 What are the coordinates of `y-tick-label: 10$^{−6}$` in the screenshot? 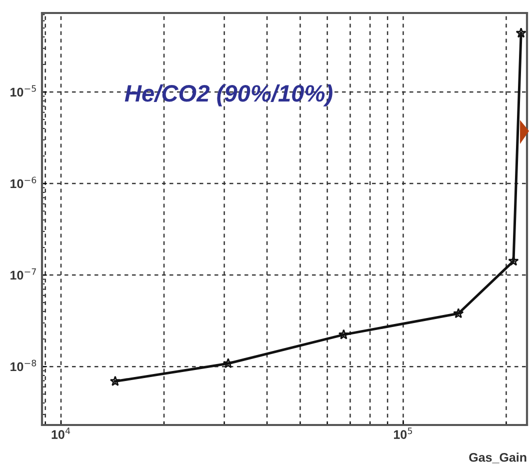 It's located at (23, 182).